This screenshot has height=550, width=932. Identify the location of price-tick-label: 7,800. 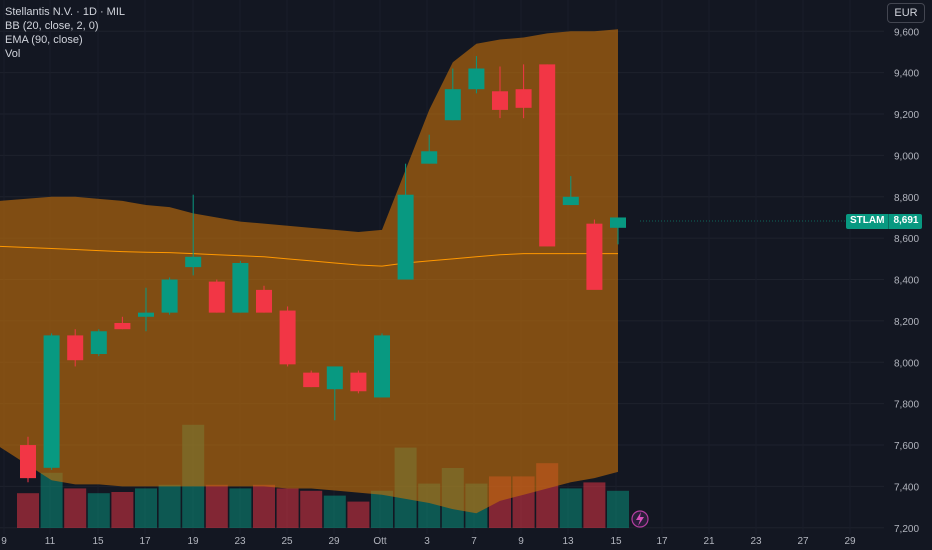
(906, 405).